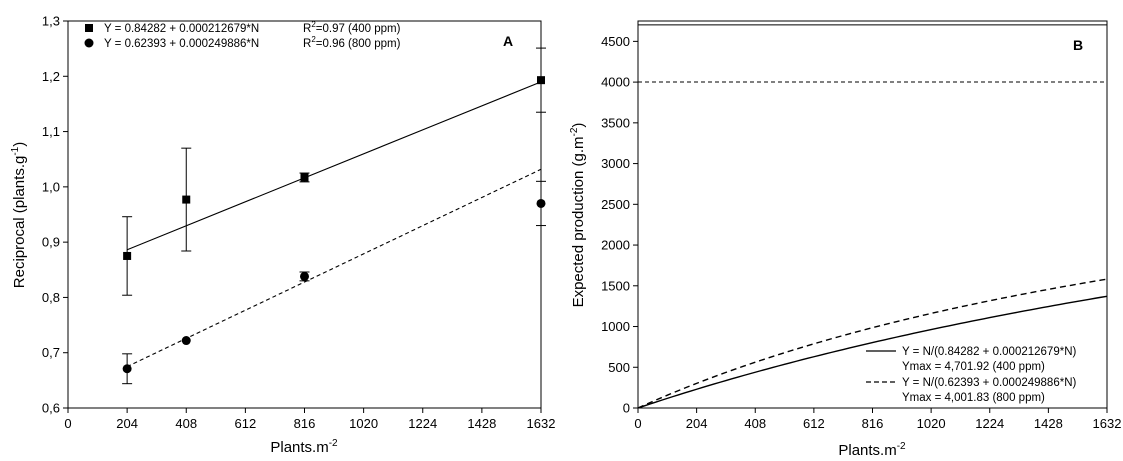  Describe the element at coordinates (637, 423) in the screenshot. I see `panel-b-x-tick-label: 0` at that location.